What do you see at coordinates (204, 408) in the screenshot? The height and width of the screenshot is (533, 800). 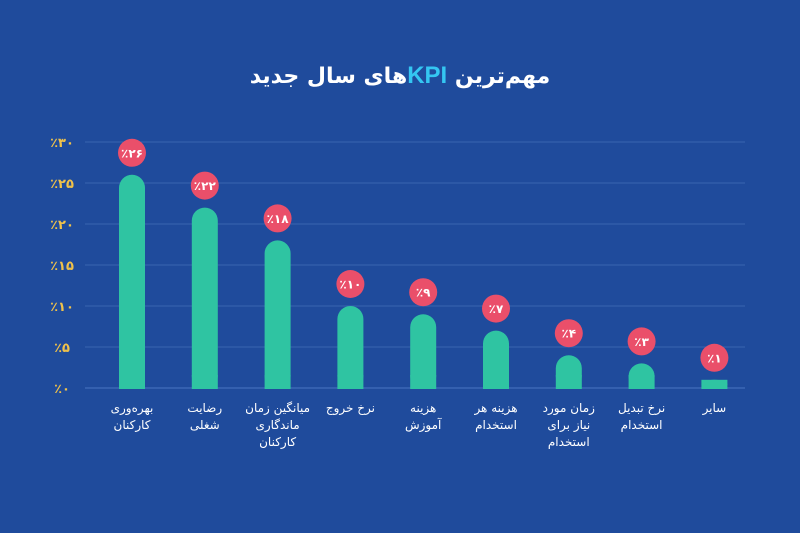 I see `x-tick-label: رضایت` at bounding box center [204, 408].